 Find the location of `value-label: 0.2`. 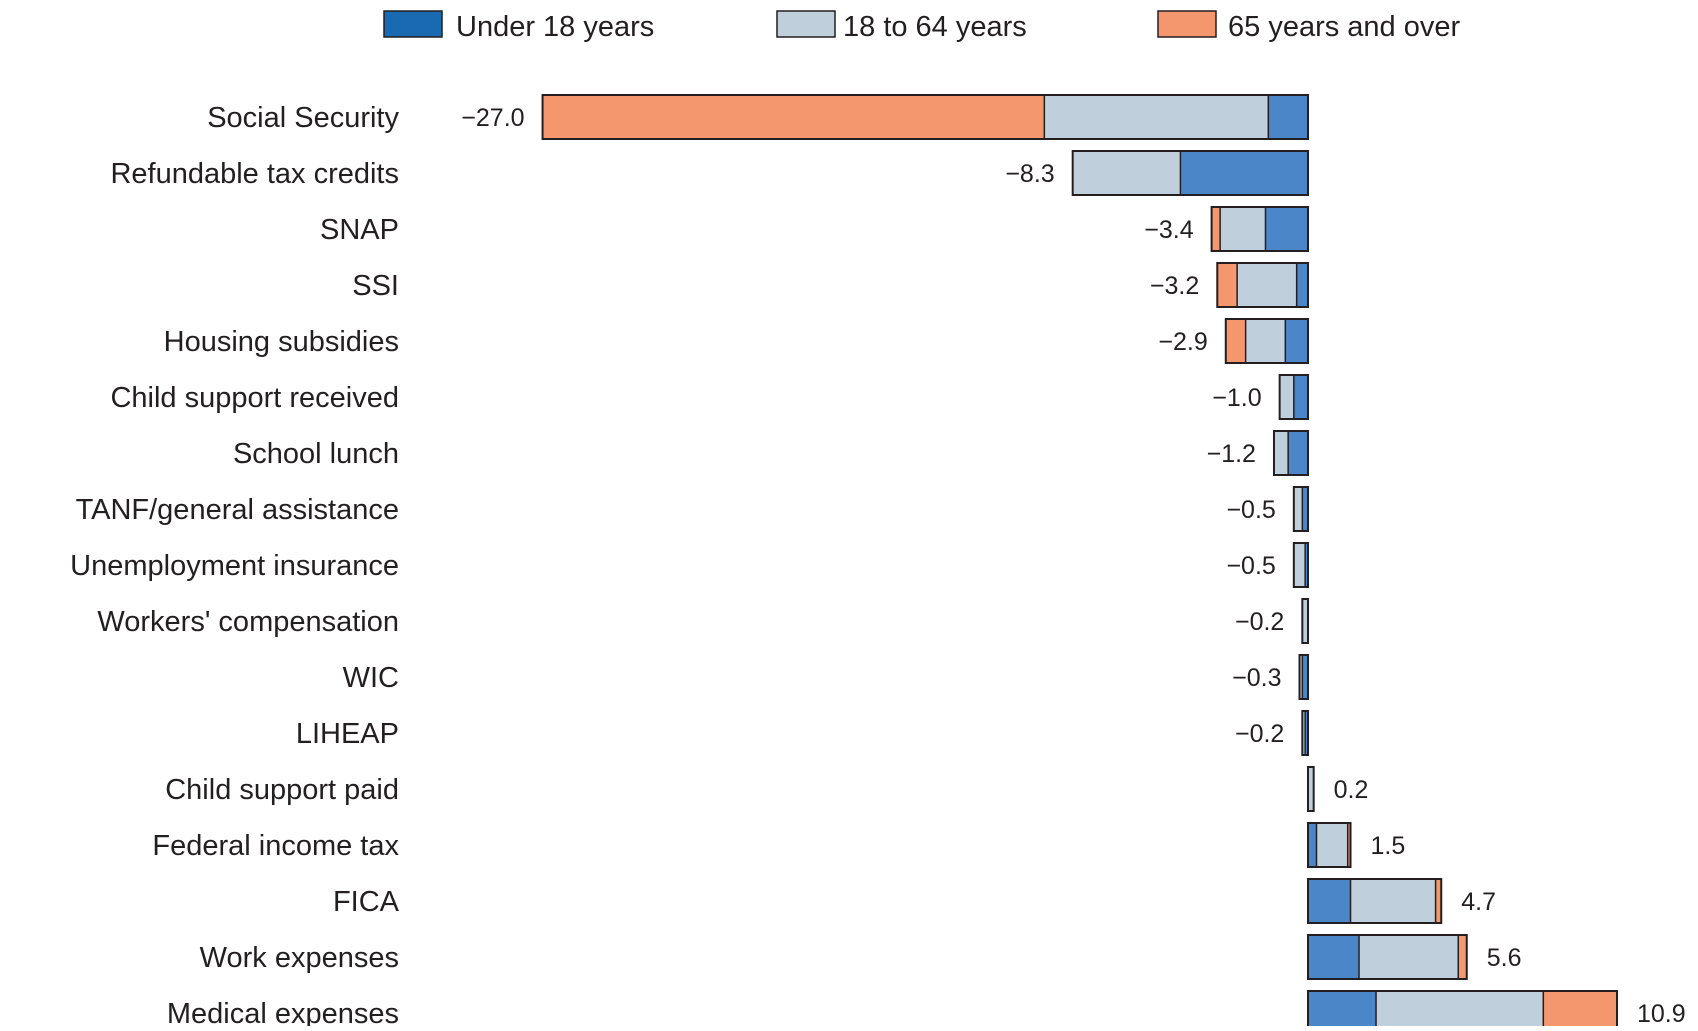

value-label: 0.2 is located at coordinates (1351, 790).